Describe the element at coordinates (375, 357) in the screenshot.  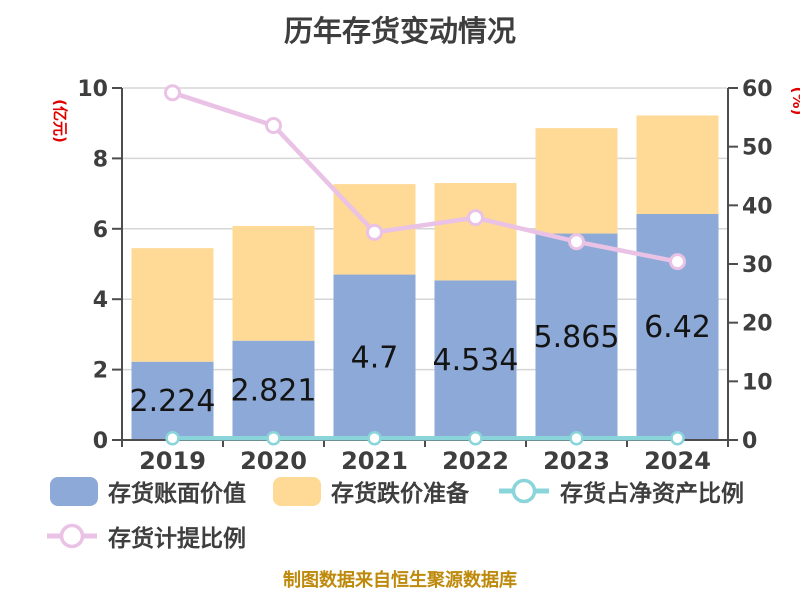
I see `svg-text: 4.7` at that location.